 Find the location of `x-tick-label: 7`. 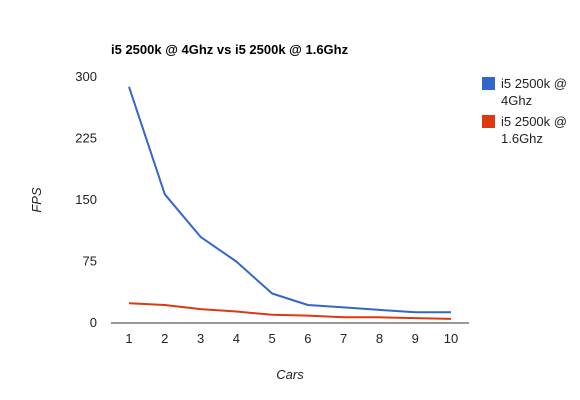

x-tick-label: 7 is located at coordinates (343, 338).